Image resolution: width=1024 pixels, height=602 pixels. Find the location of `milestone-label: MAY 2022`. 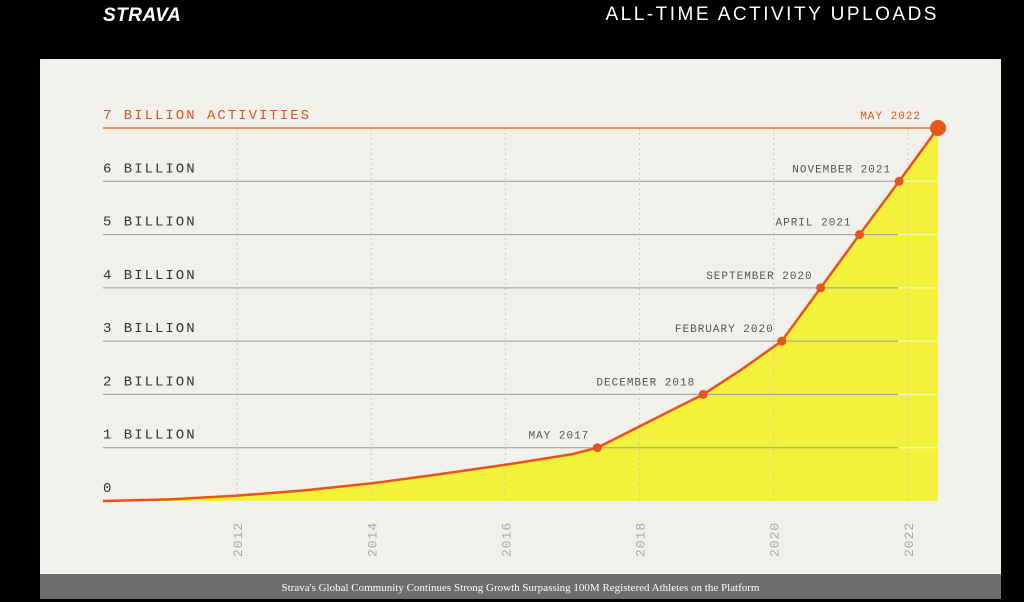

milestone-label: MAY 2022 is located at coordinates (890, 117).